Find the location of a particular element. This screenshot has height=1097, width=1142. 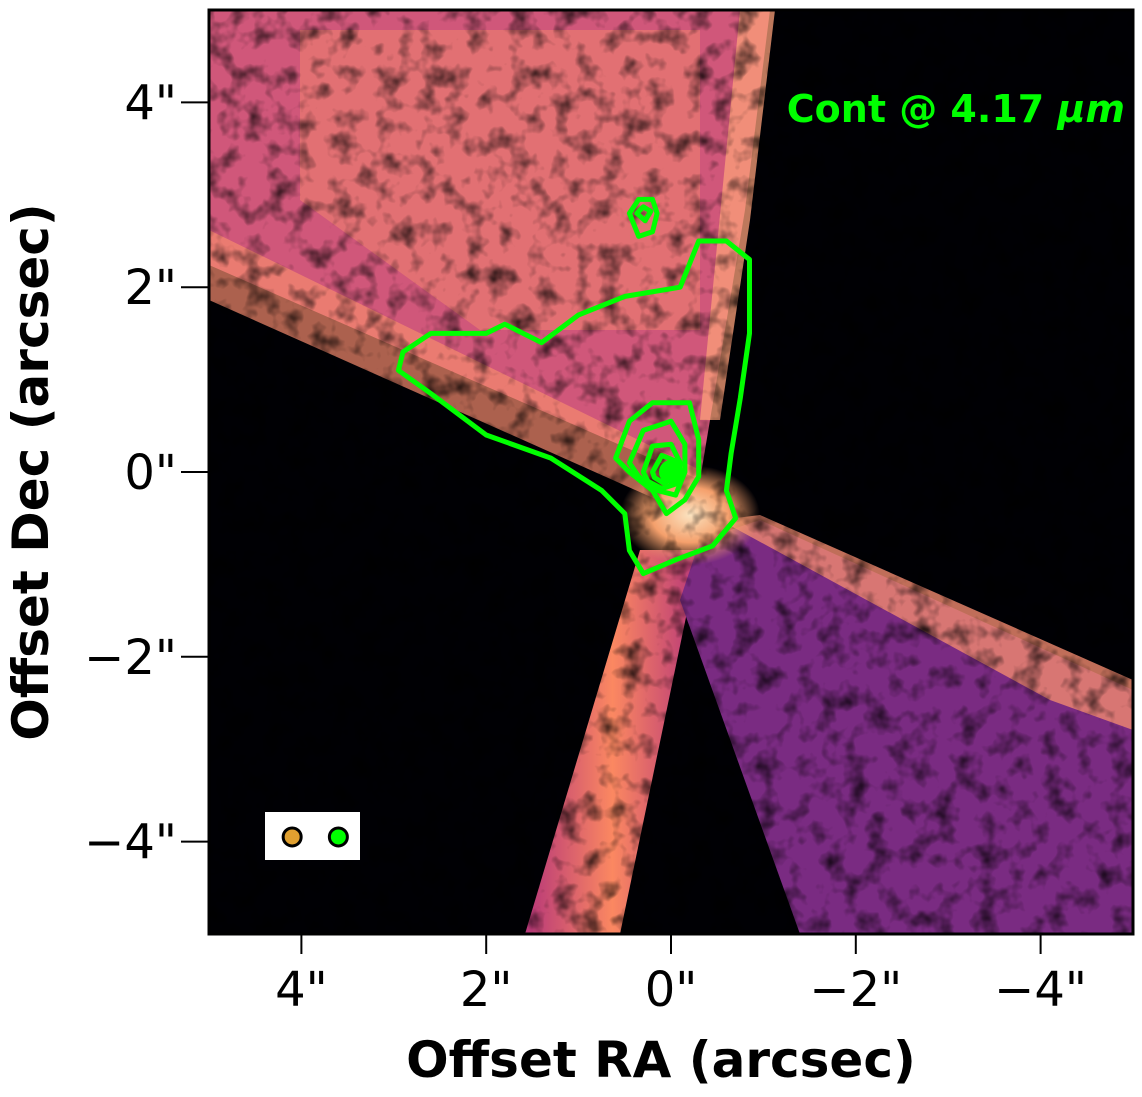

x-tick-label: 2" is located at coordinates (486, 990).